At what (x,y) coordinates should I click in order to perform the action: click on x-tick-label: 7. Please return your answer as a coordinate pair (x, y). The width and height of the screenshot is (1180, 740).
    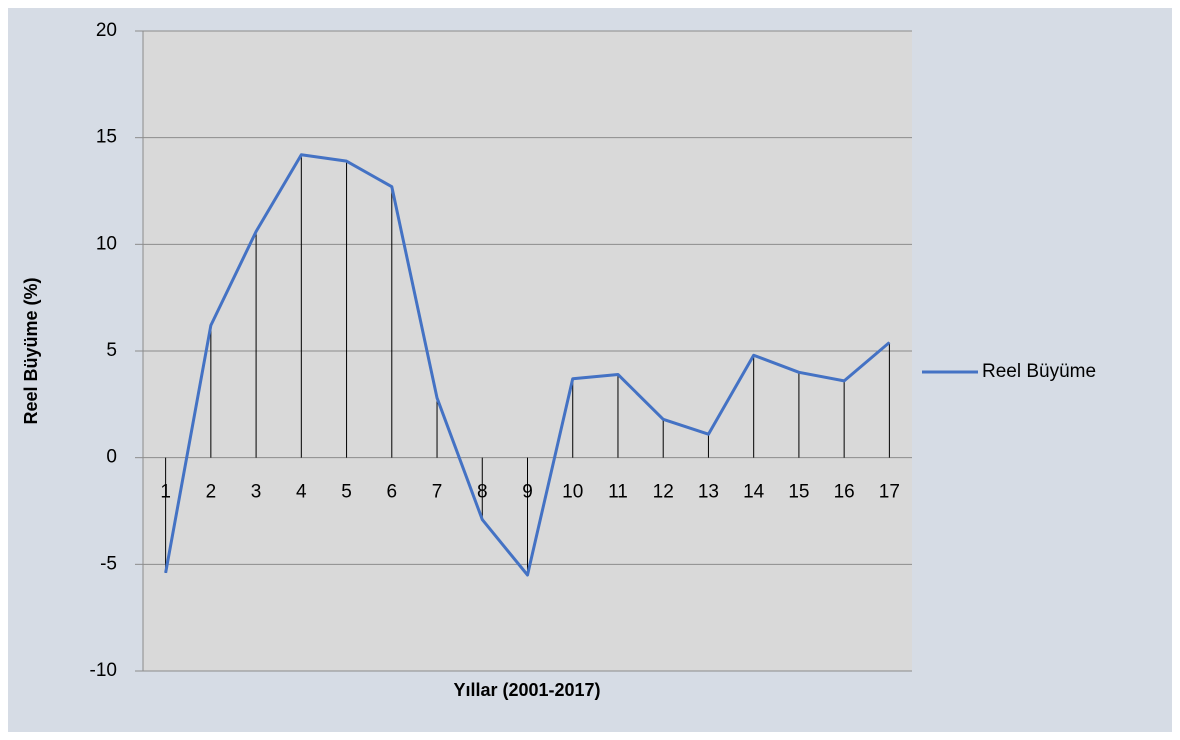
    Looking at the image, I should click on (437, 492).